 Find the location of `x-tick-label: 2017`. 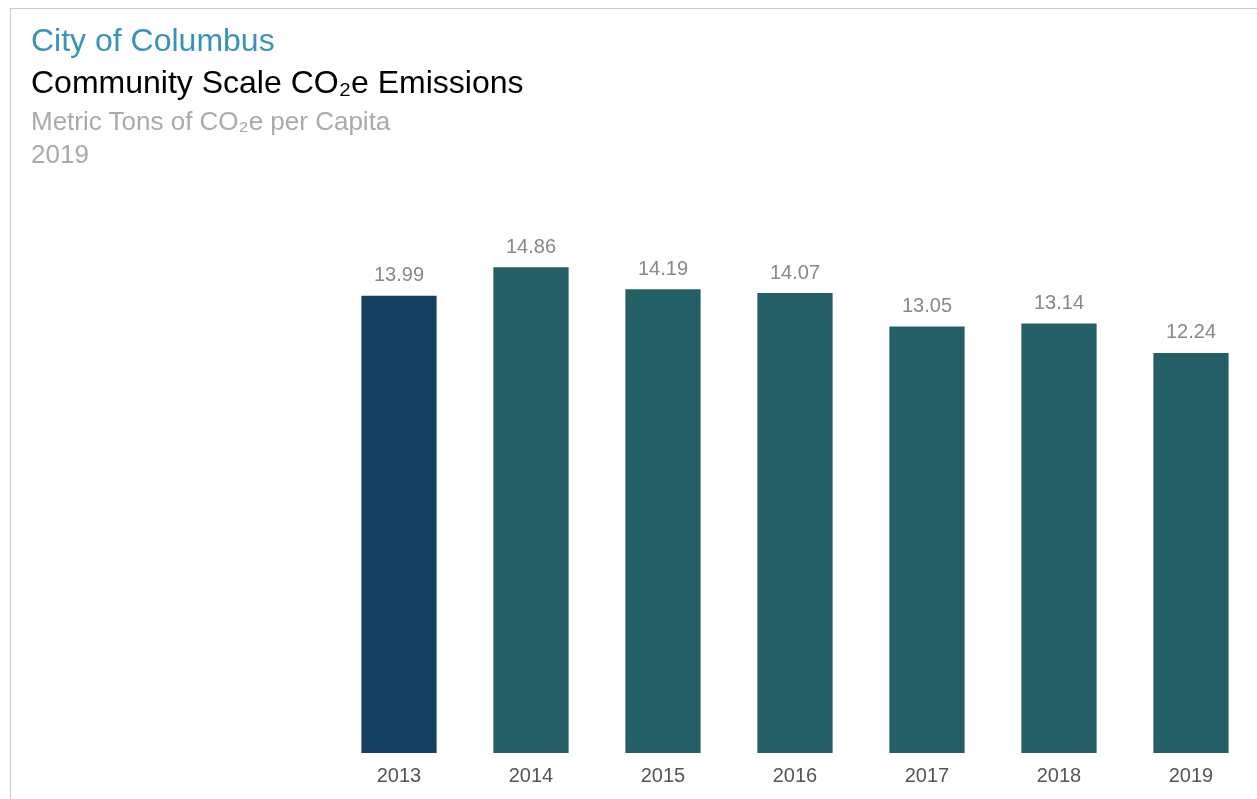

x-tick-label: 2017 is located at coordinates (927, 774).